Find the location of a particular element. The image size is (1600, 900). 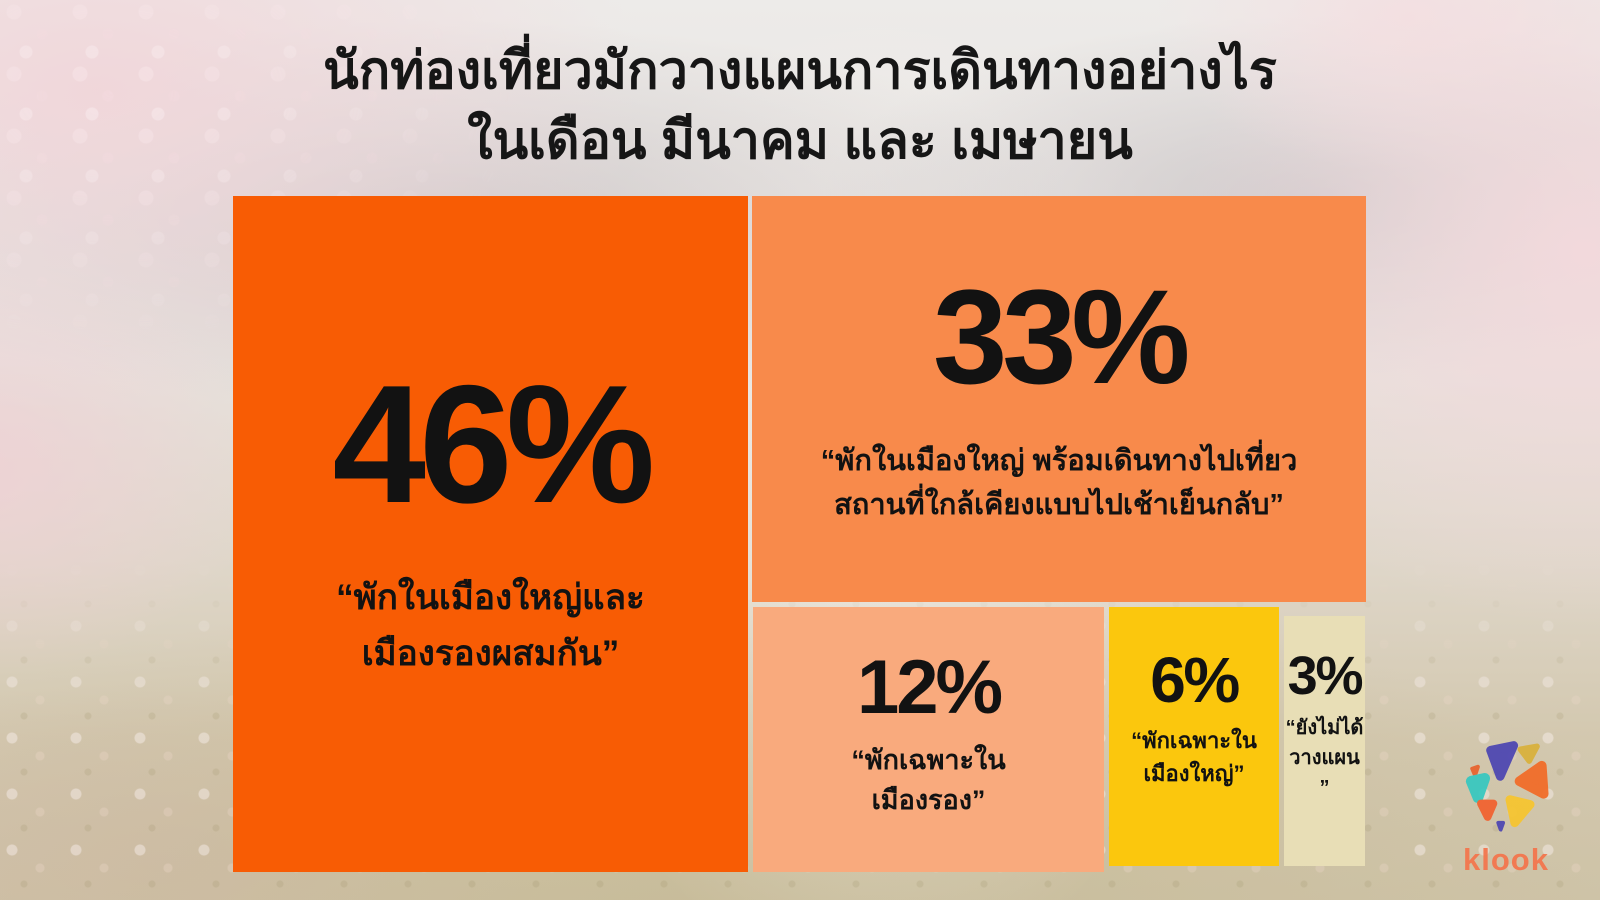

block-value: 3% is located at coordinates (1325, 676).